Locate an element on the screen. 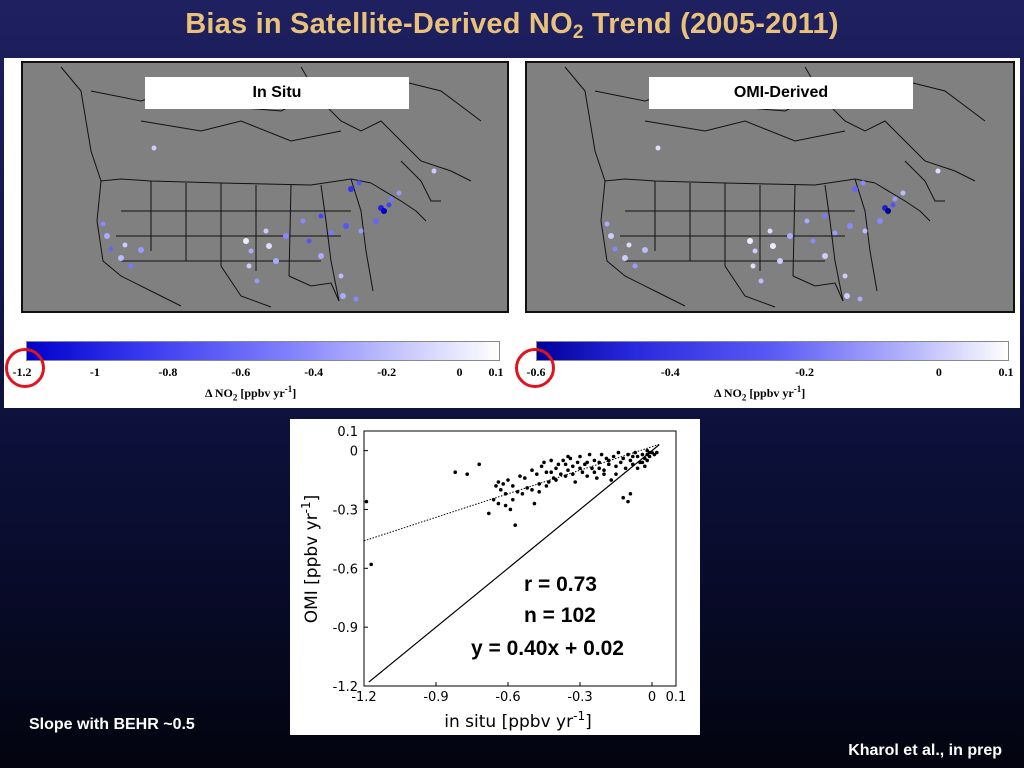 This screenshot has width=1024, height=768. colorbar-tick-label: -0.6 is located at coordinates (241, 372).